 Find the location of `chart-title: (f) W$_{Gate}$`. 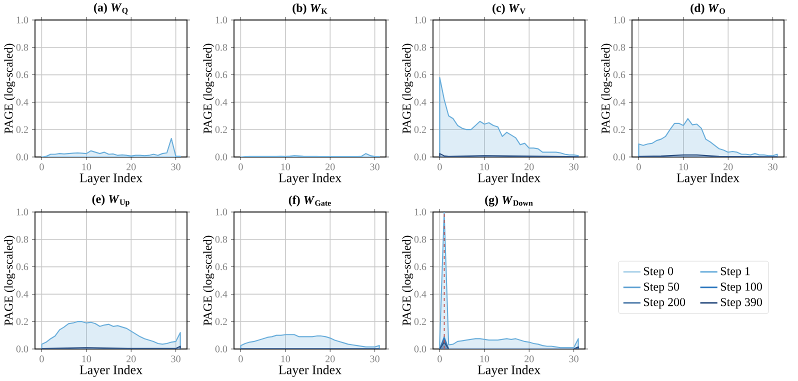

chart-title: (f) W$_{Gate}$ is located at coordinates (309, 200).